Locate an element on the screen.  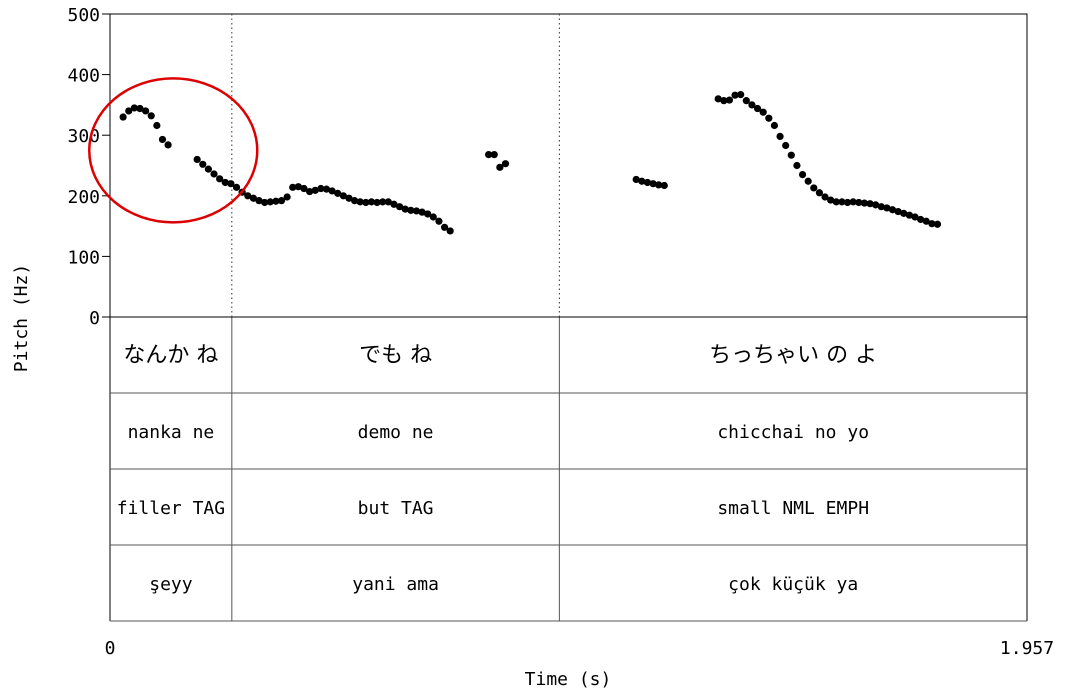
tier-label-gloss: filler TAG is located at coordinates (171, 508).